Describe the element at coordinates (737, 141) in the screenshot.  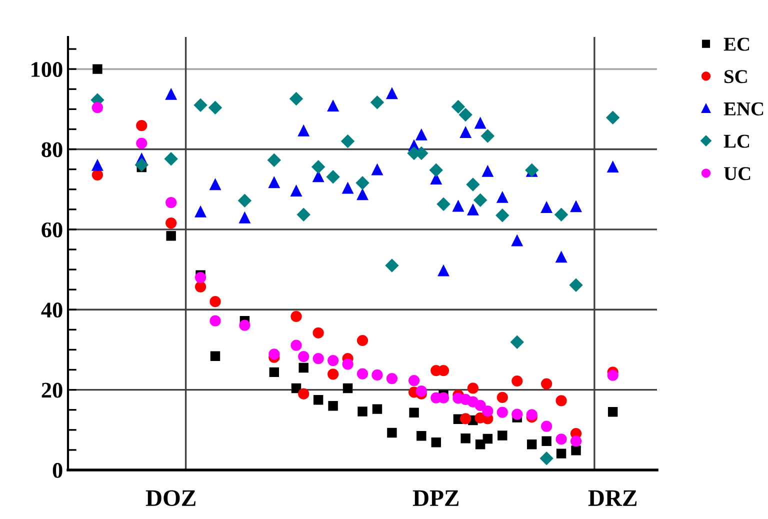
I see `legend-label: LC` at that location.